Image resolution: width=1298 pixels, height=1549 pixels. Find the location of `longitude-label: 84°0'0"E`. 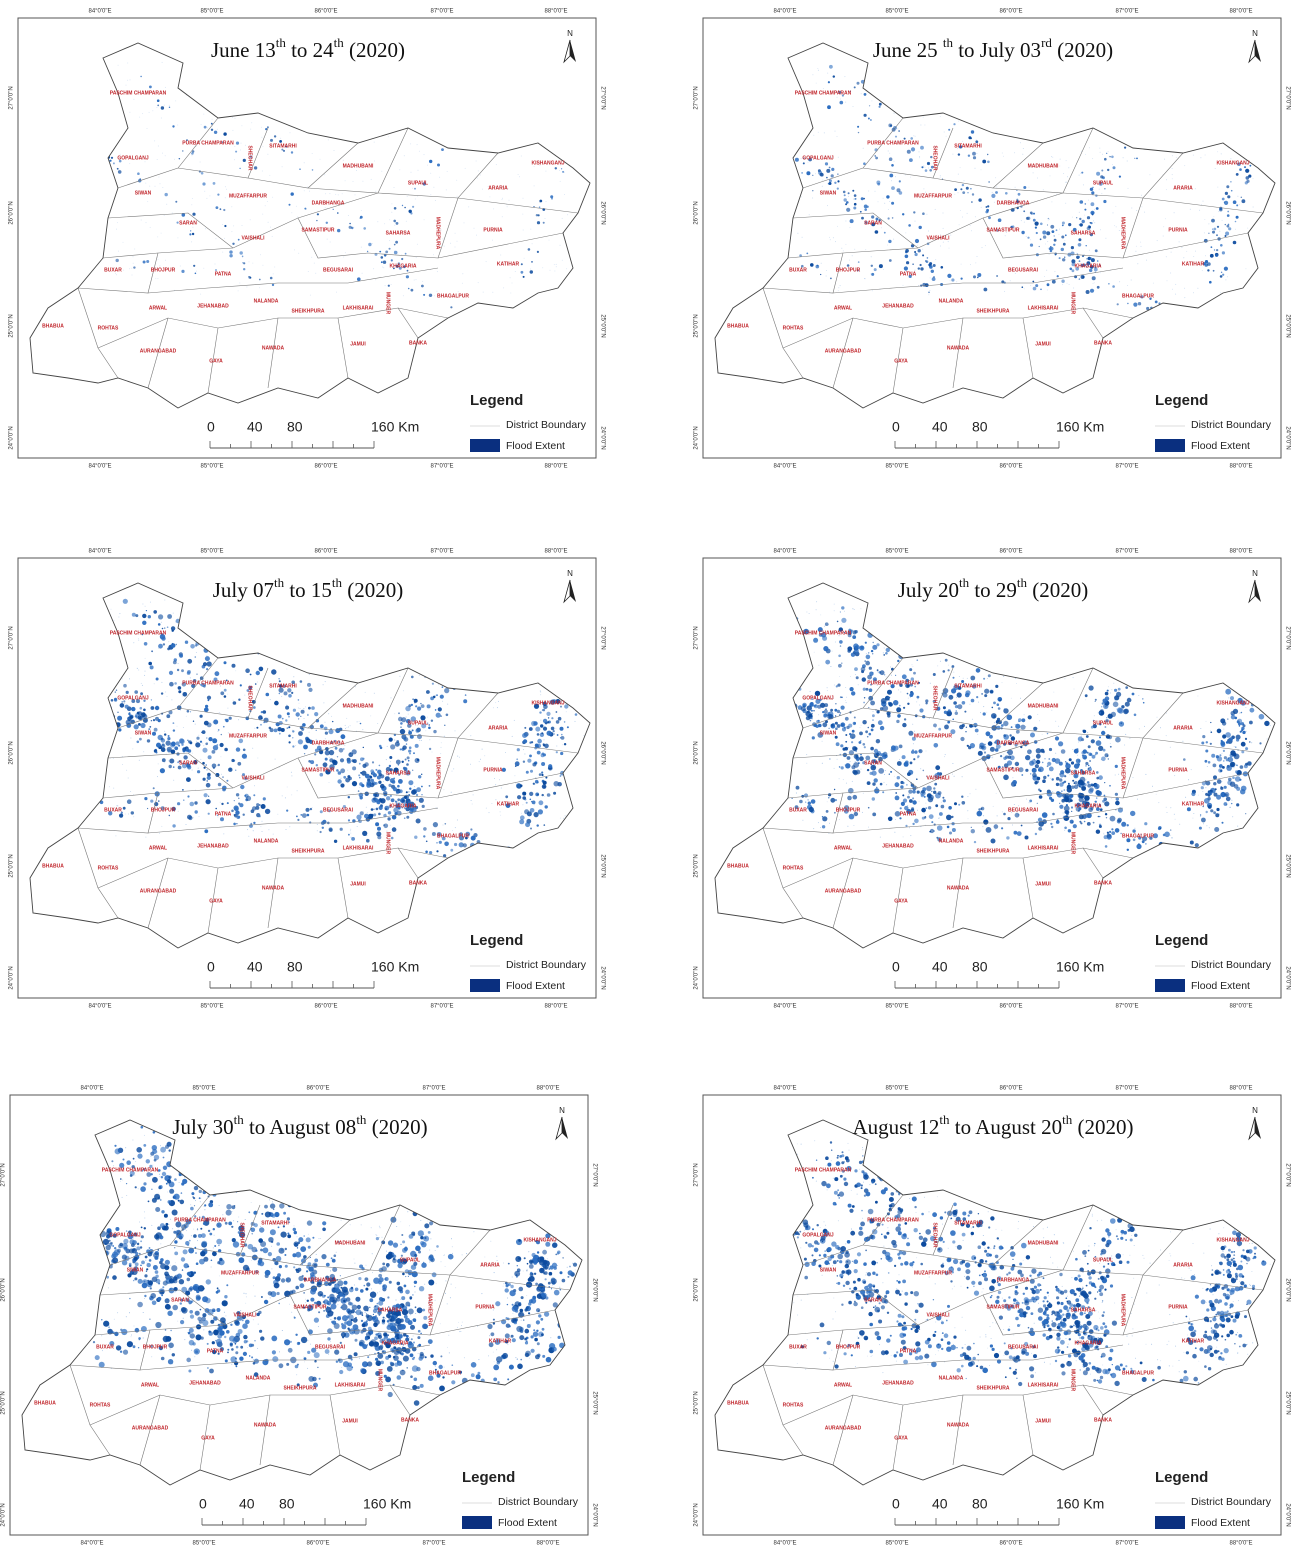

longitude-label: 84°0'0"E is located at coordinates (99, 1007).